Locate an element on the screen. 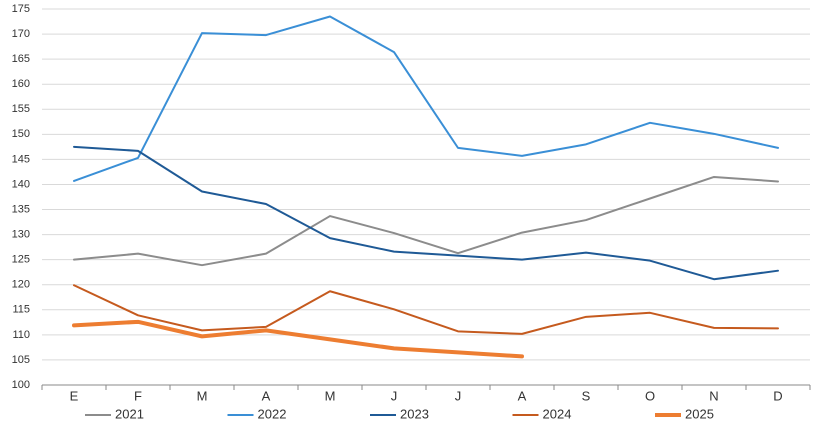  y-tick-label: 170 is located at coordinates (21, 34).